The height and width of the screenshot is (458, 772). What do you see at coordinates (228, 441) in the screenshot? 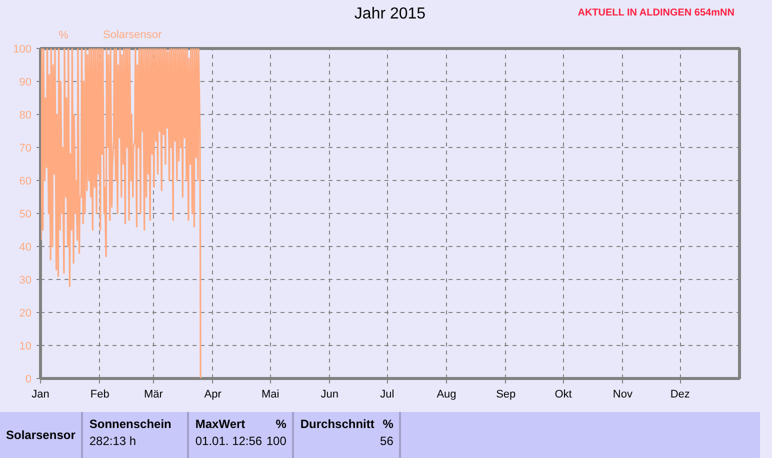
I see `text: 01.01. 12:56` at bounding box center [228, 441].